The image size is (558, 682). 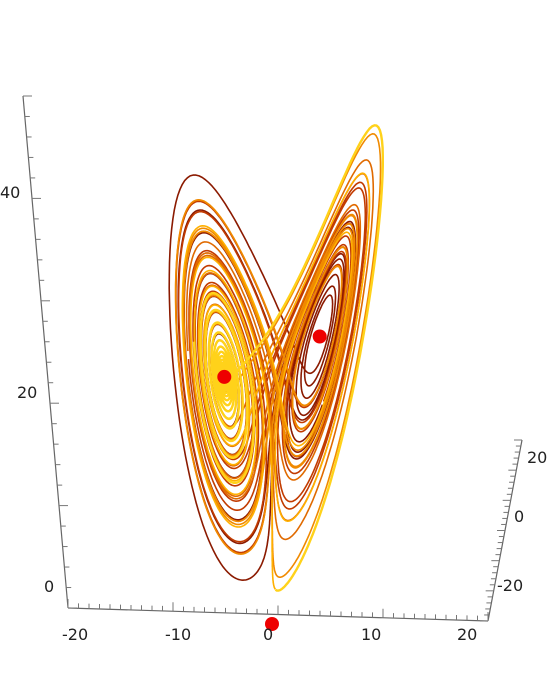 I want to click on x-tick-label-10: 10, so click(x=371, y=634).